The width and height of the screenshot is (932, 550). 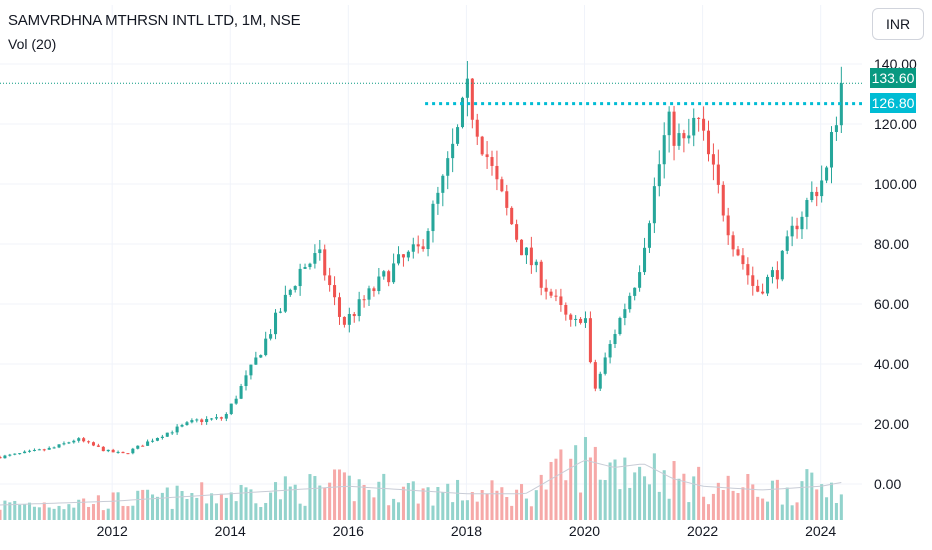 I want to click on y-tick-label: 60.00, so click(x=891, y=304).